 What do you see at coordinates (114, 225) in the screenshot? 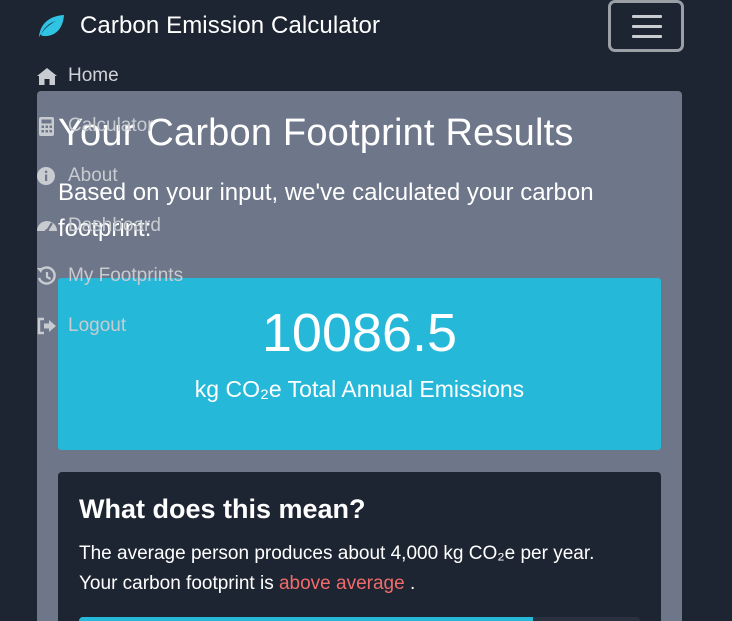
I see `nav-item-label: Dashboard` at bounding box center [114, 225].